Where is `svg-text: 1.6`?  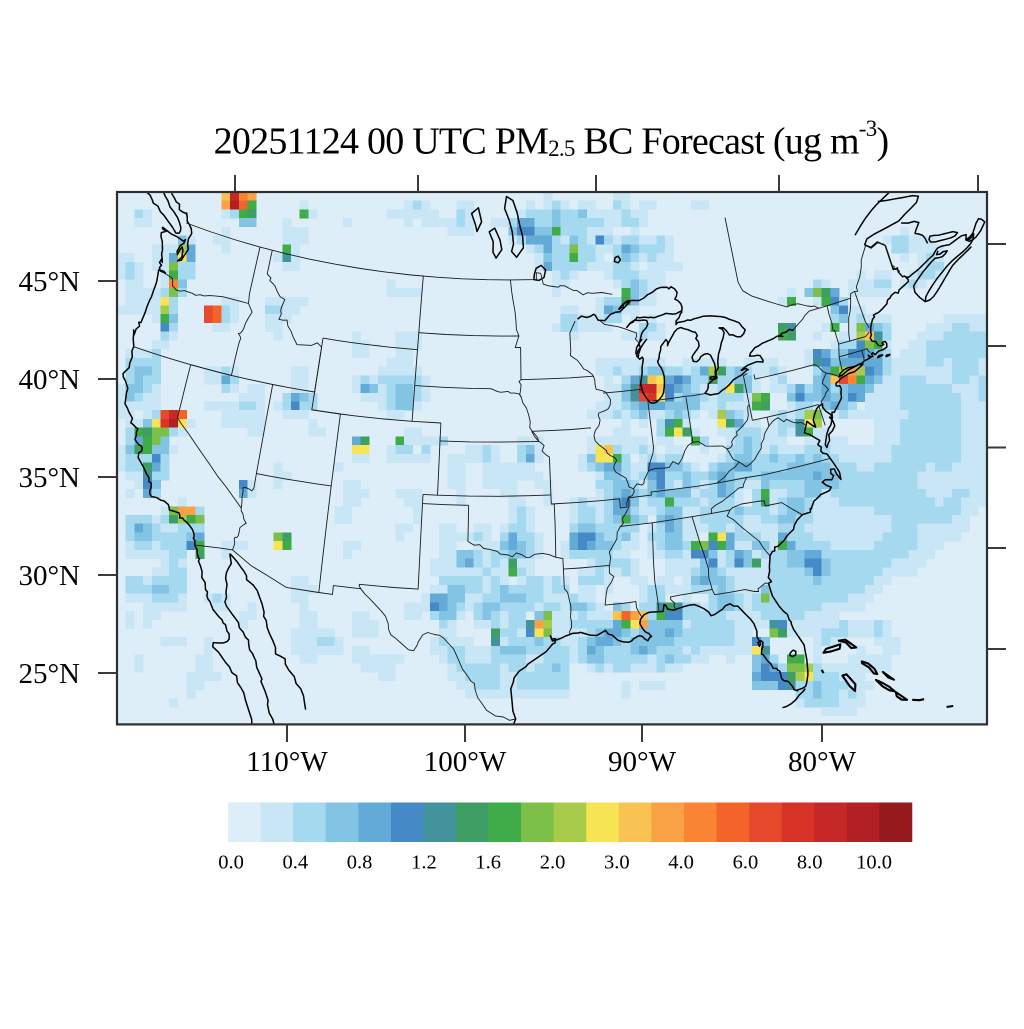
svg-text: 1.6 is located at coordinates (488, 863).